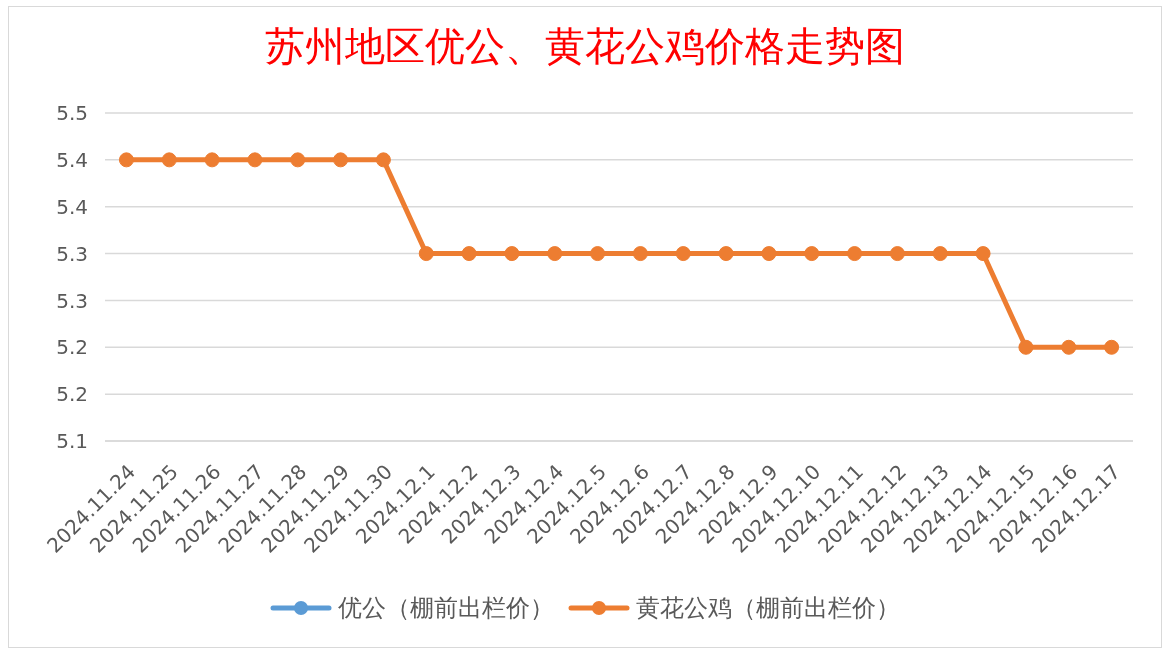  Describe the element at coordinates (72, 113) in the screenshot. I see `y-tick-label: 5.5` at that location.